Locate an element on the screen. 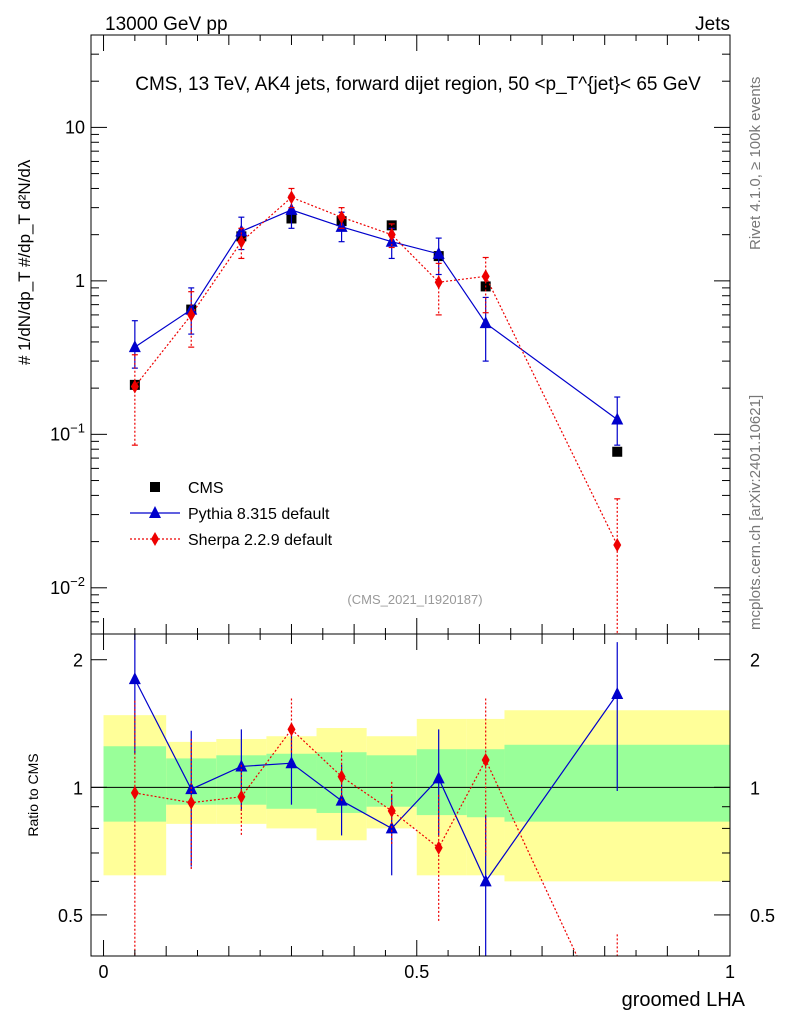 The height and width of the screenshot is (1024, 786). legend-cms-label: CMS is located at coordinates (206, 488).